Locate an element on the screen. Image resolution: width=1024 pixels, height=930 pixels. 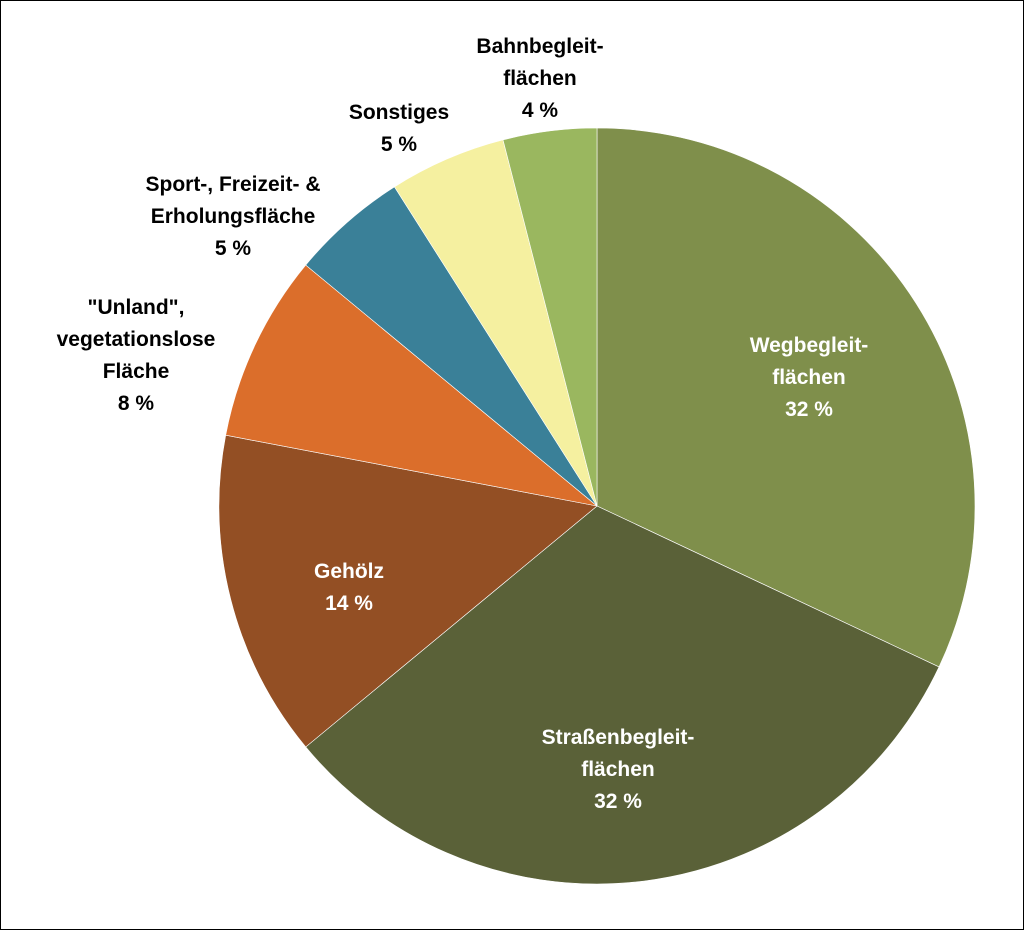
slice-name-label: "Unland", is located at coordinates (136, 307).